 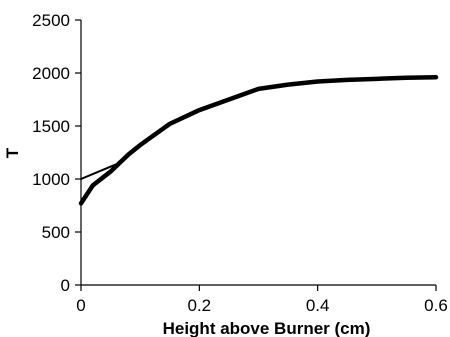 What do you see at coordinates (51, 179) in the screenshot?
I see `y-tick-label: 1000` at bounding box center [51, 179].